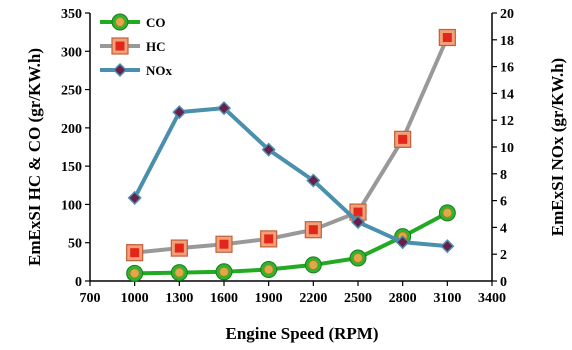 The width and height of the screenshot is (572, 350). I want to click on x-tick-label: 2200, so click(313, 298).